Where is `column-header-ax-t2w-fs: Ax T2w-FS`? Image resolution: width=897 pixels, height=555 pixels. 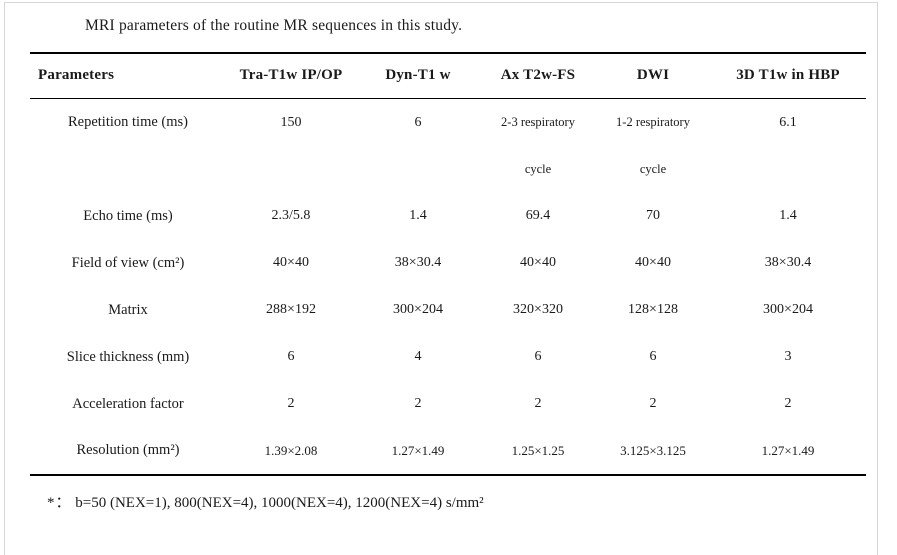
column-header-ax-t2w-fs: Ax T2w-FS is located at coordinates (538, 75).